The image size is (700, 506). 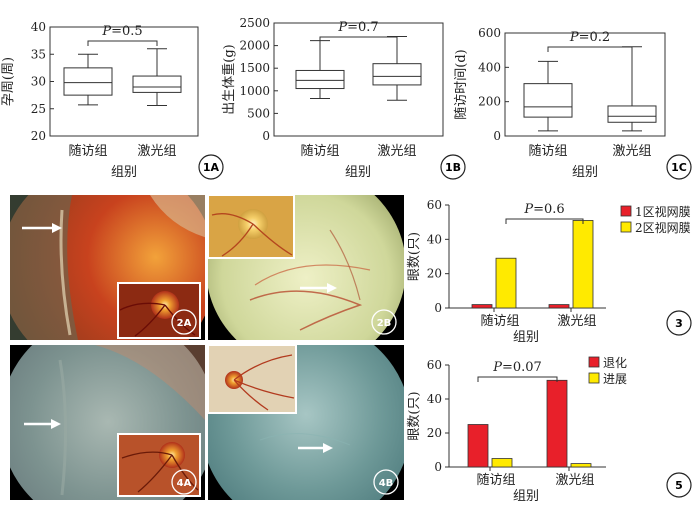 What do you see at coordinates (363, 27) in the screenshot?
I see `p-value: =0.7` at bounding box center [363, 27].